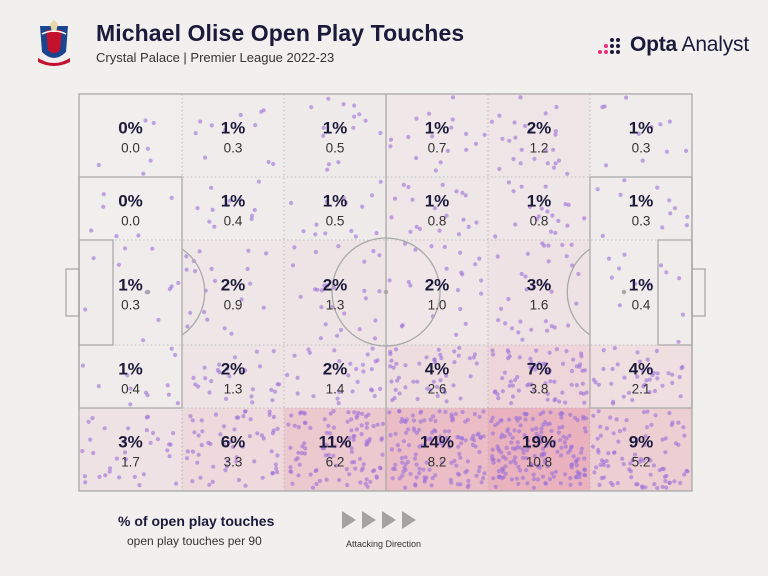  Describe the element at coordinates (539, 221) in the screenshot. I see `zone-per90-label: 0.8` at that location.